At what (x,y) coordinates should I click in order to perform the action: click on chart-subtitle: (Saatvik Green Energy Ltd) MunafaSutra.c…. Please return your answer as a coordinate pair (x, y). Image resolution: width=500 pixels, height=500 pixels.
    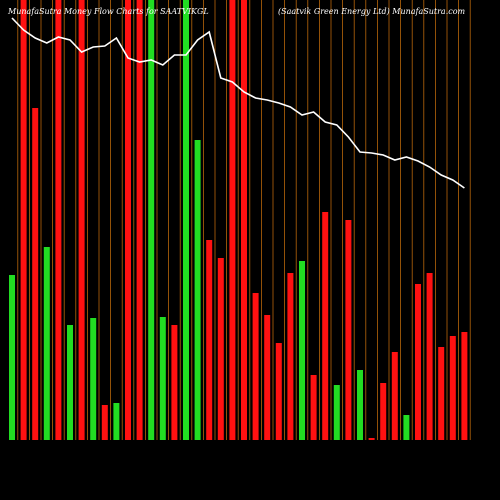
    Looking at the image, I should click on (372, 11).